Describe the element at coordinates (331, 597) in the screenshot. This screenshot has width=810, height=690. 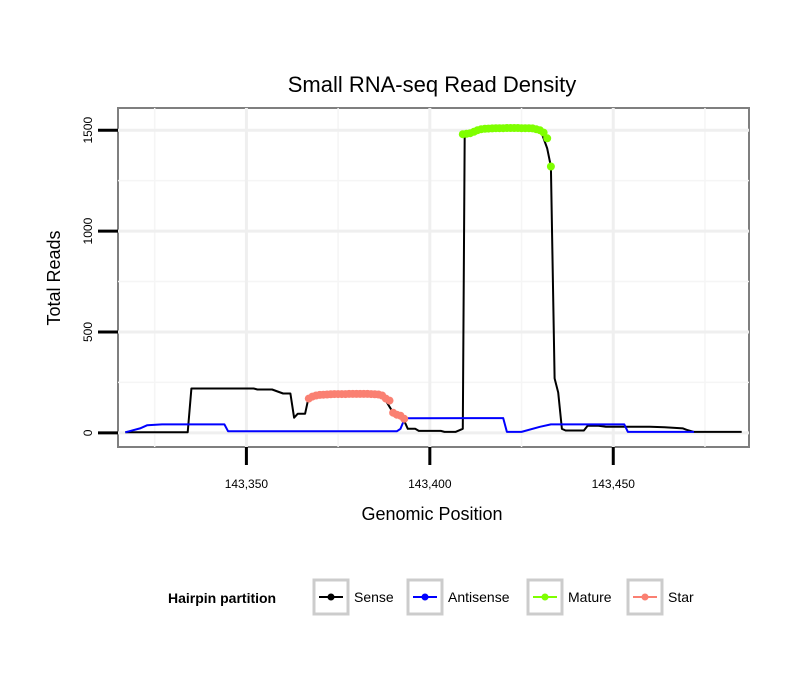
I see `legend-marker-sense` at that location.